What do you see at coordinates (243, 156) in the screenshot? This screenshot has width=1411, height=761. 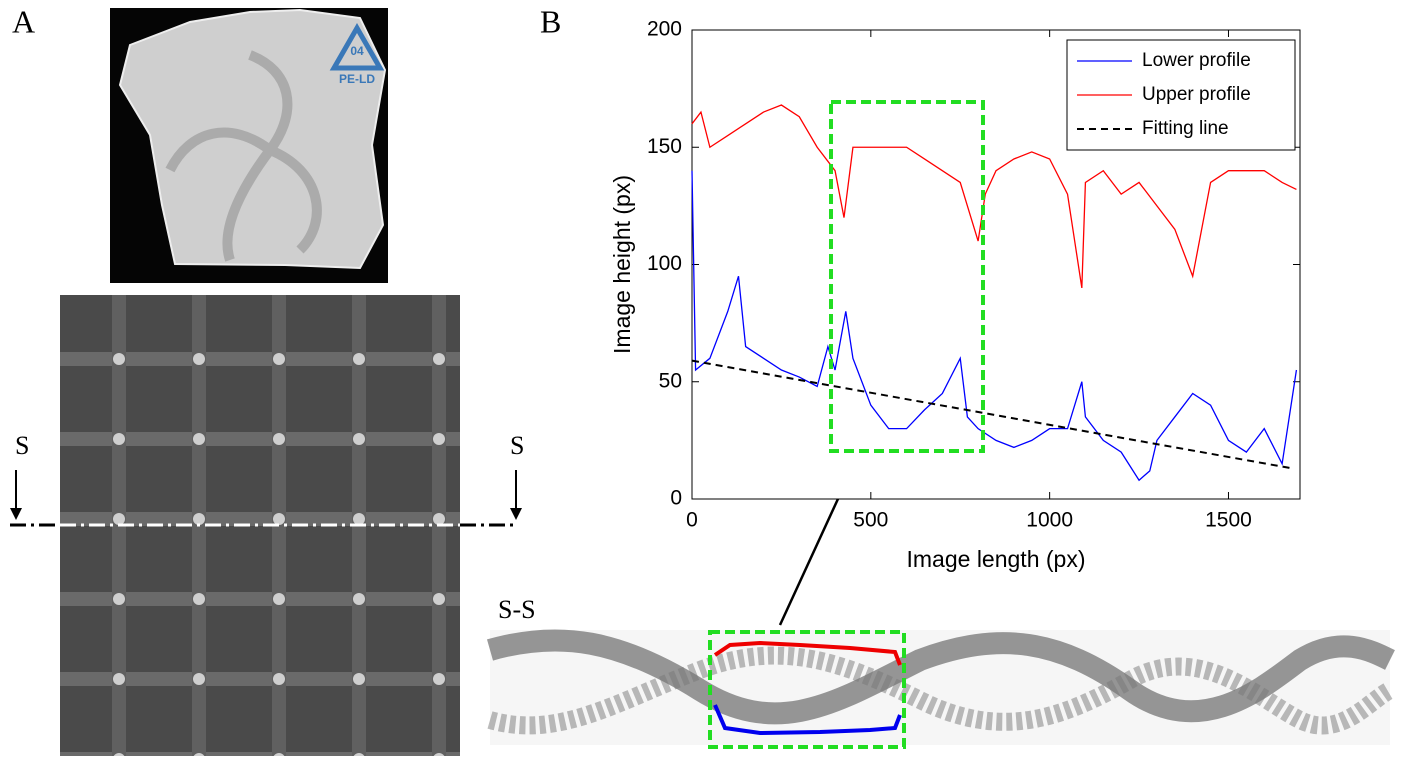 I see `fabric-folds` at bounding box center [243, 156].